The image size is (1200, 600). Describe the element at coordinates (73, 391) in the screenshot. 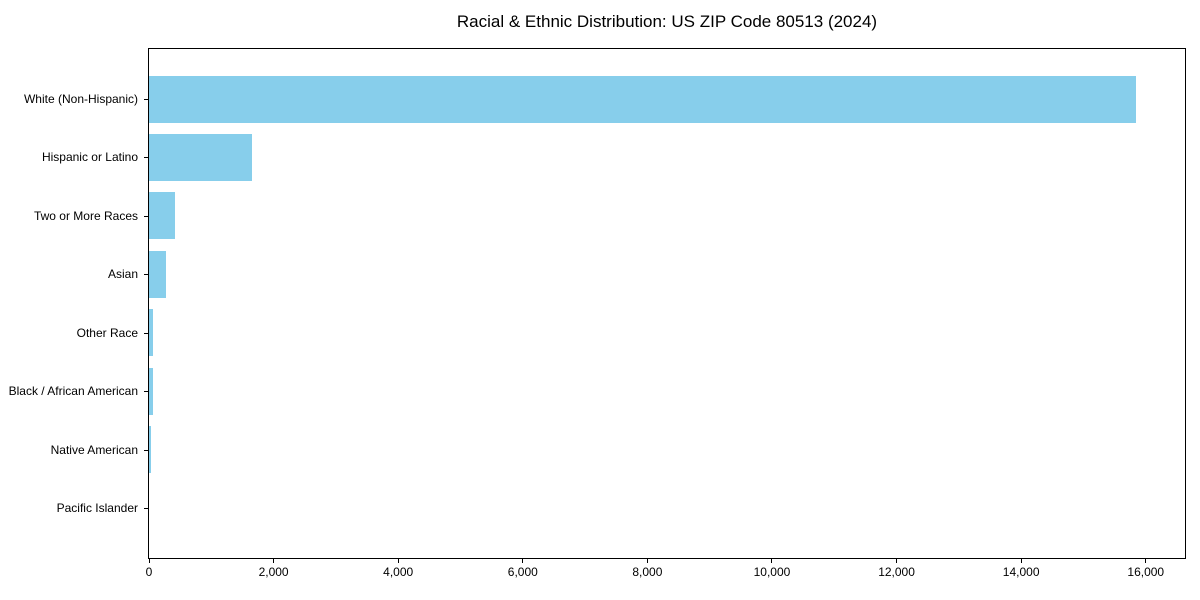

I see `y-tick-label: Black / African American` at that location.